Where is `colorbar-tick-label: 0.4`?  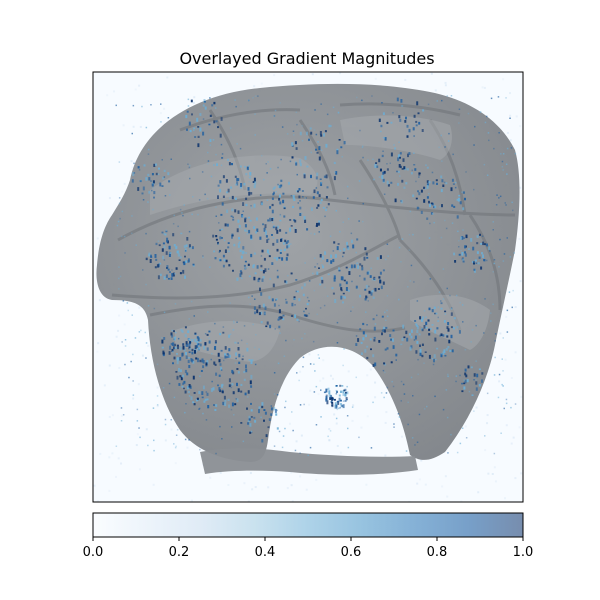 colorbar-tick-label: 0.4 is located at coordinates (265, 552).